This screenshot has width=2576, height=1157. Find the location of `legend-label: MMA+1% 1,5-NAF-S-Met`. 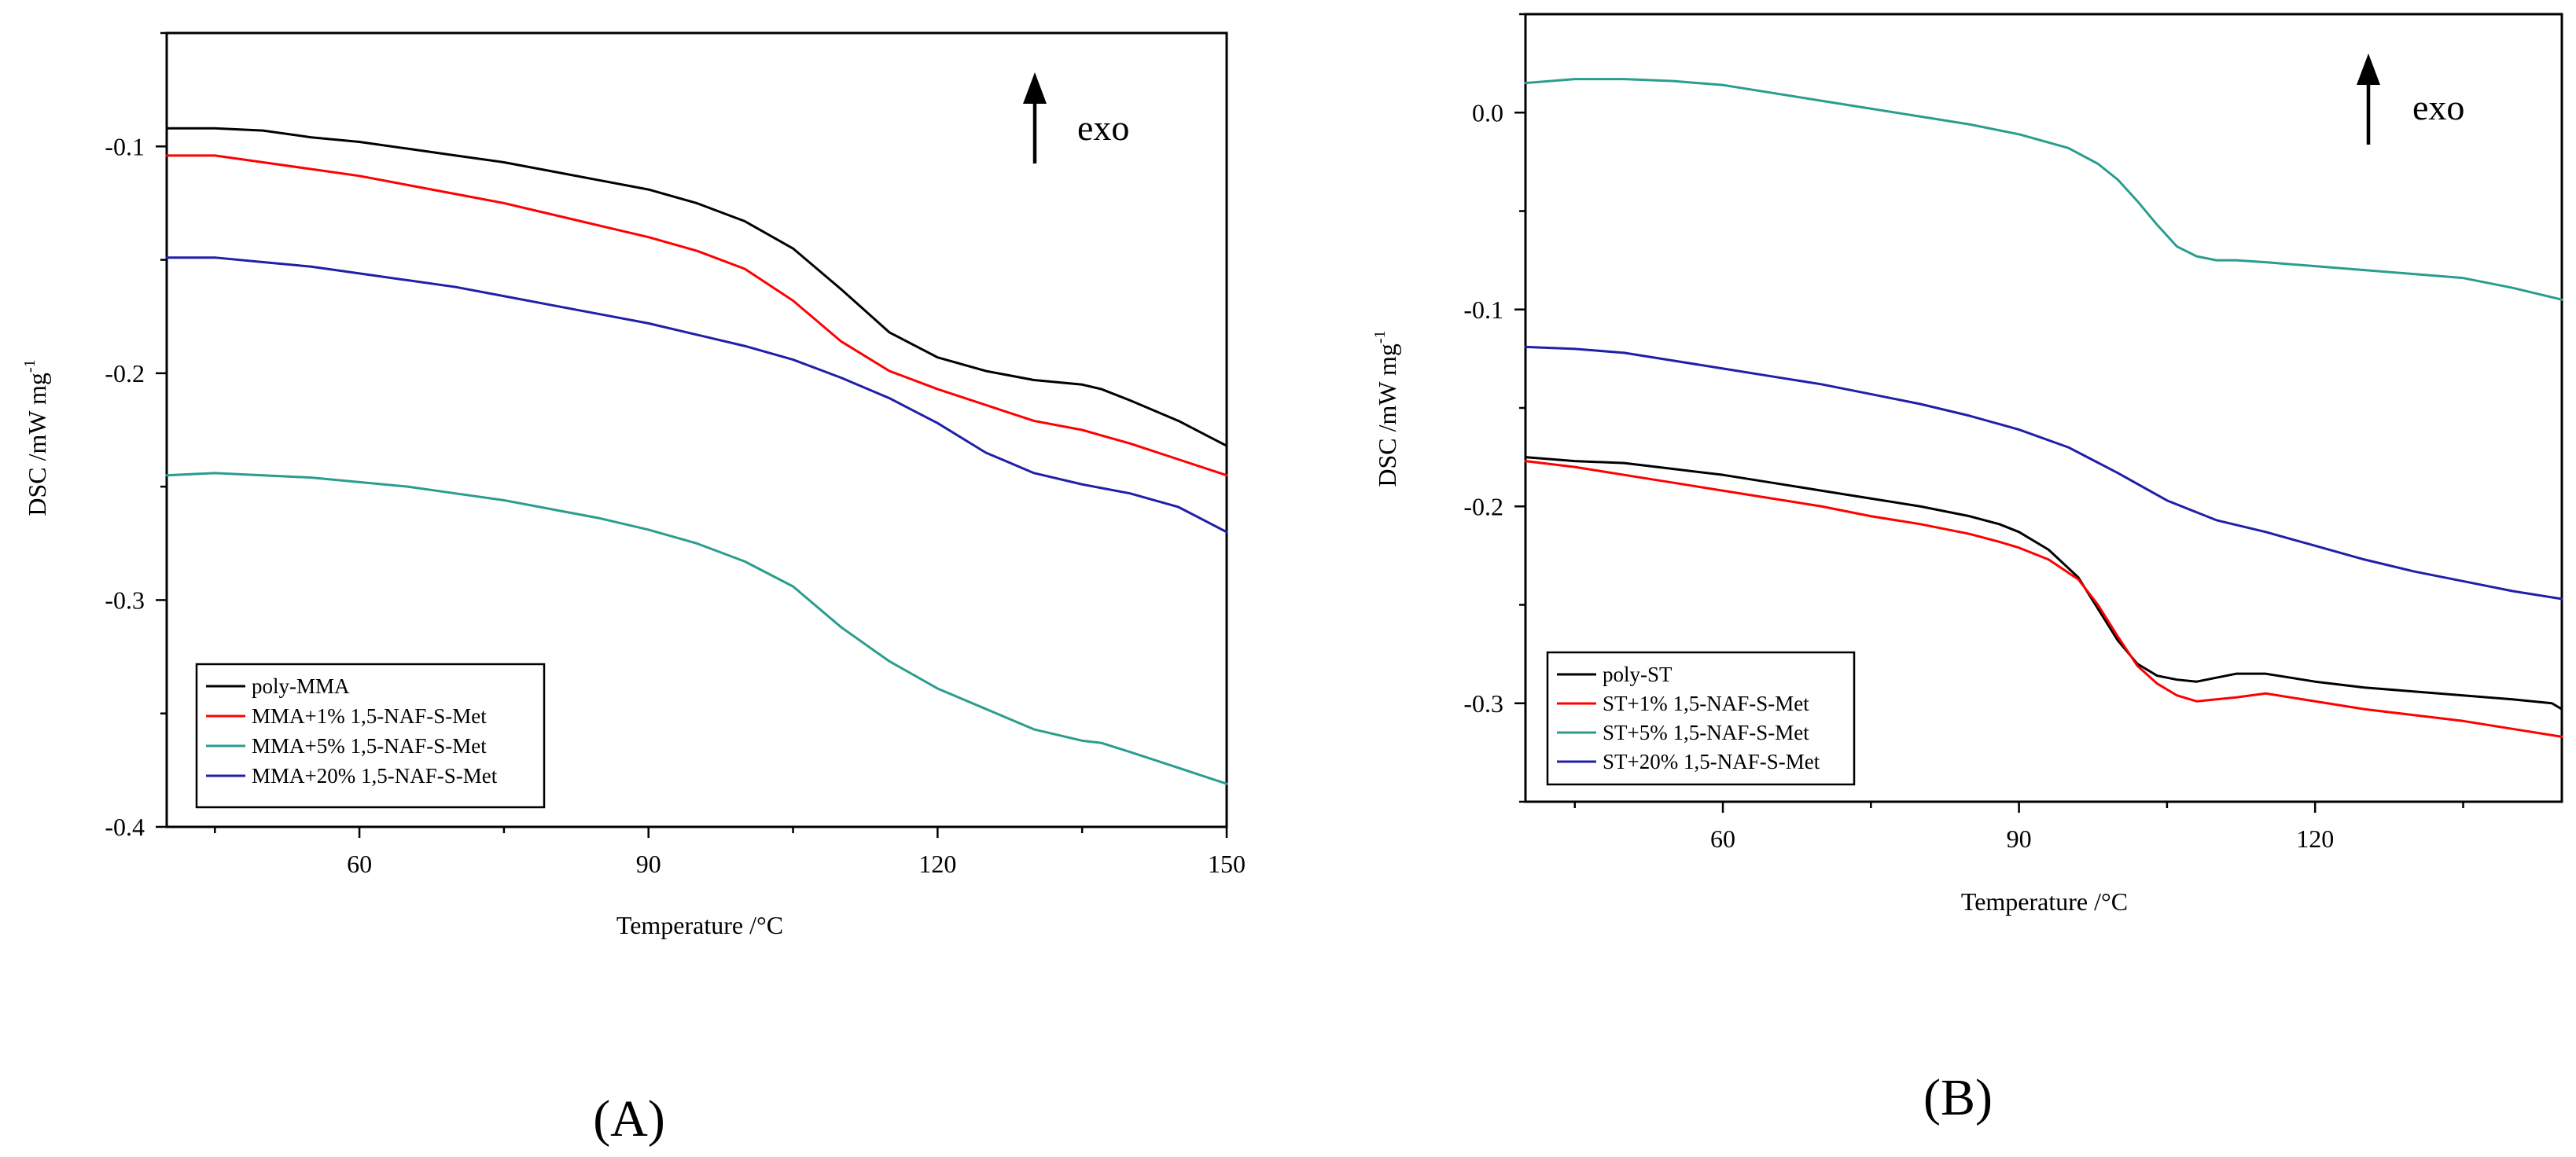

legend-label: MMA+1% 1,5-NAF-S-Met is located at coordinates (369, 716).